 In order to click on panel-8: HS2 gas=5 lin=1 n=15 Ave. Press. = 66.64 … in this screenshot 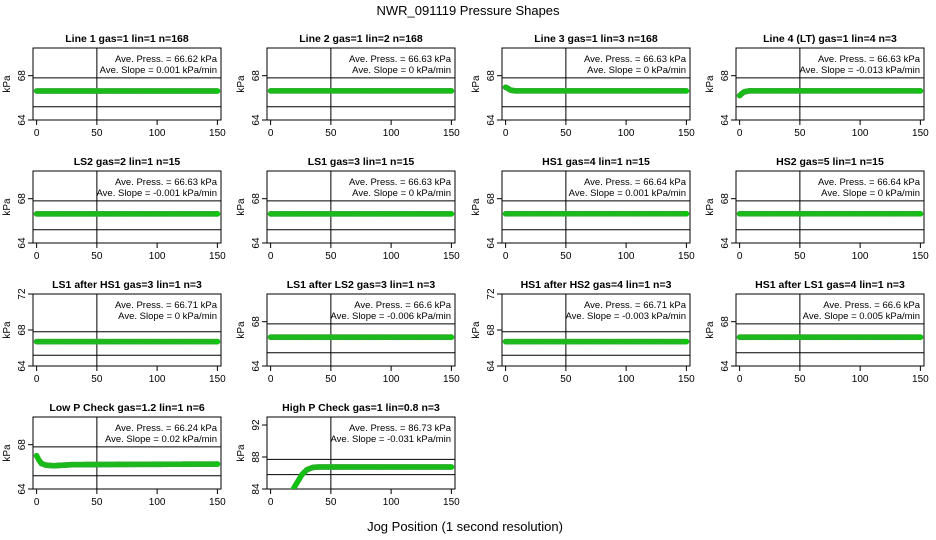, I will do `click(817, 209)`.